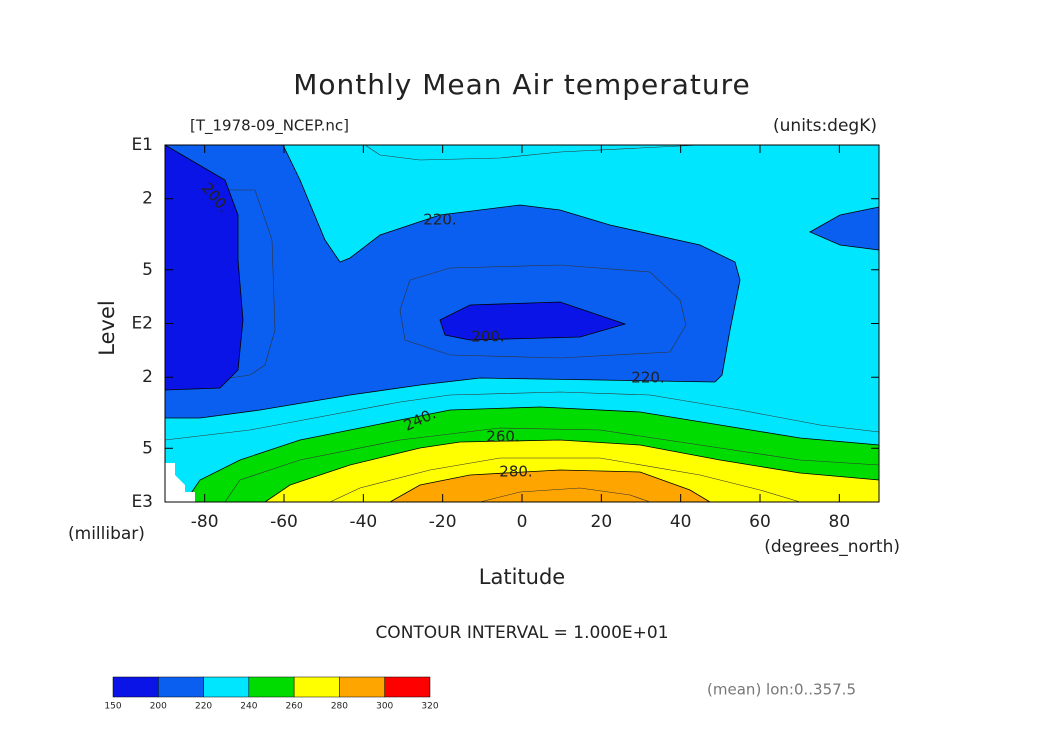 Image resolution: width=1044 pixels, height=739 pixels. Describe the element at coordinates (522, 577) in the screenshot. I see `x-axis-label: Latitude` at that location.